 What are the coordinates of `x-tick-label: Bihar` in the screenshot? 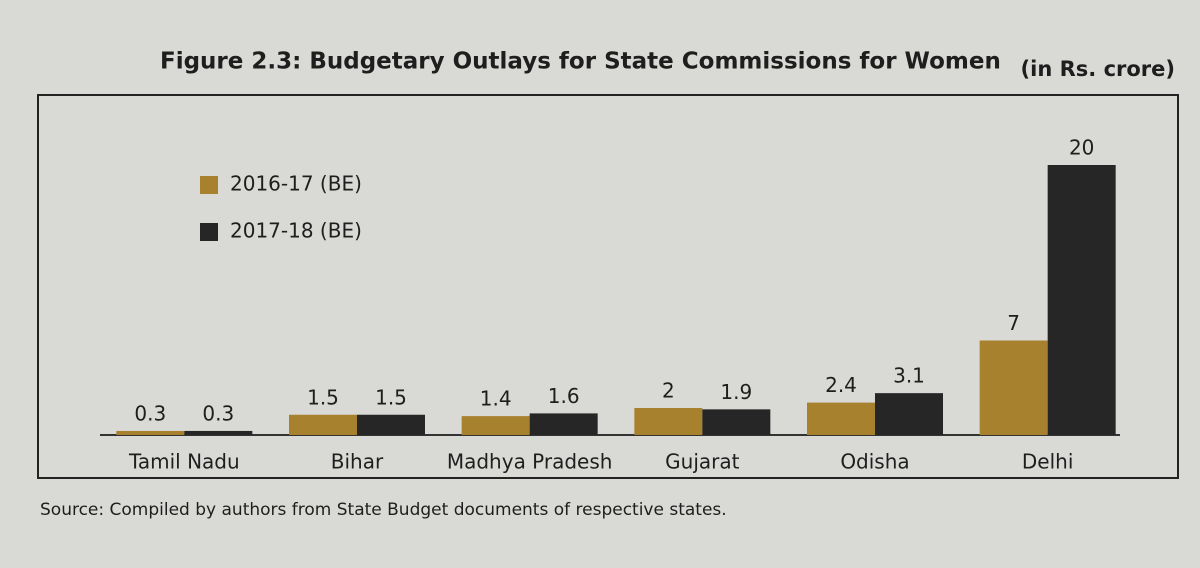 It's located at (357, 462).